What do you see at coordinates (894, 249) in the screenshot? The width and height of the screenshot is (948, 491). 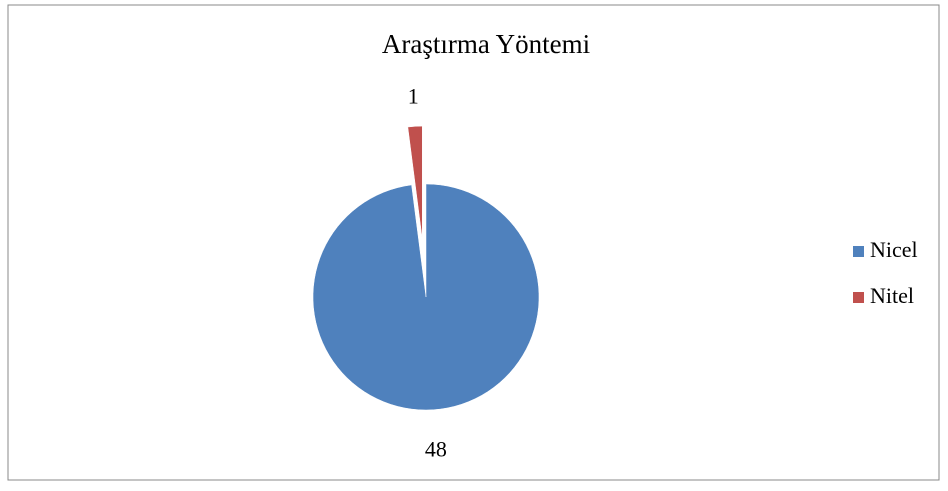 I see `legend-label: Nicel` at bounding box center [894, 249].